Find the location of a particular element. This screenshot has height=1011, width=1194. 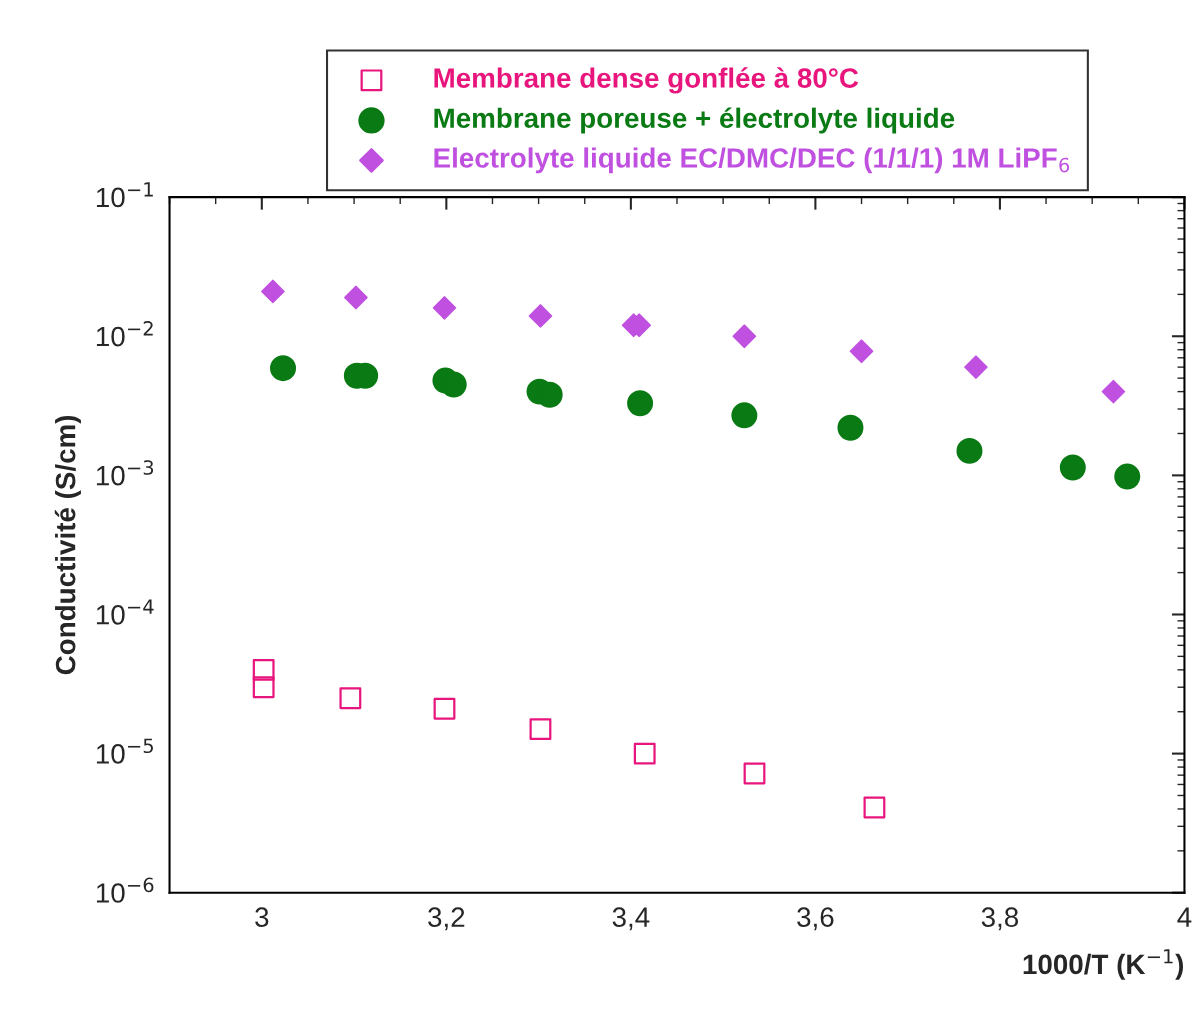

x-tick-label: 3,2 is located at coordinates (446, 919).